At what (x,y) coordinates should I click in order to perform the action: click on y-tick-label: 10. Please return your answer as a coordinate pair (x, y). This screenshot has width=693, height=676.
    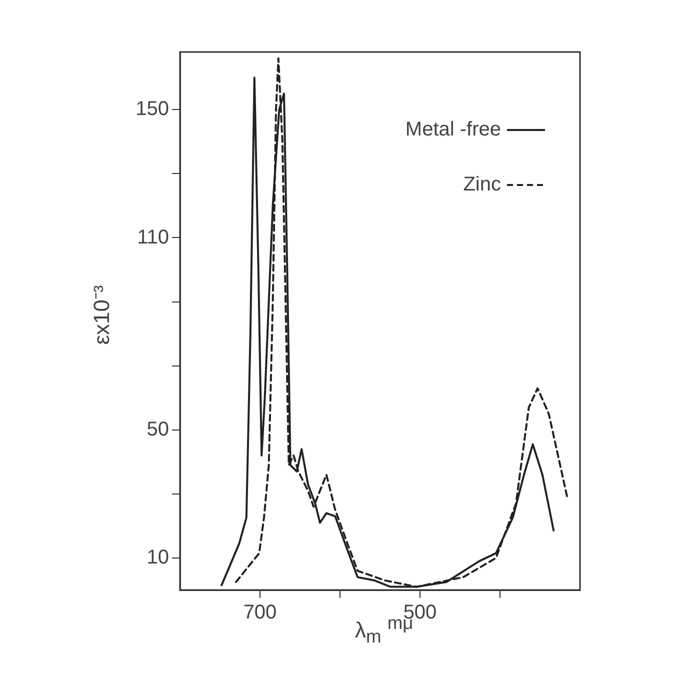
    Looking at the image, I should click on (157, 557).